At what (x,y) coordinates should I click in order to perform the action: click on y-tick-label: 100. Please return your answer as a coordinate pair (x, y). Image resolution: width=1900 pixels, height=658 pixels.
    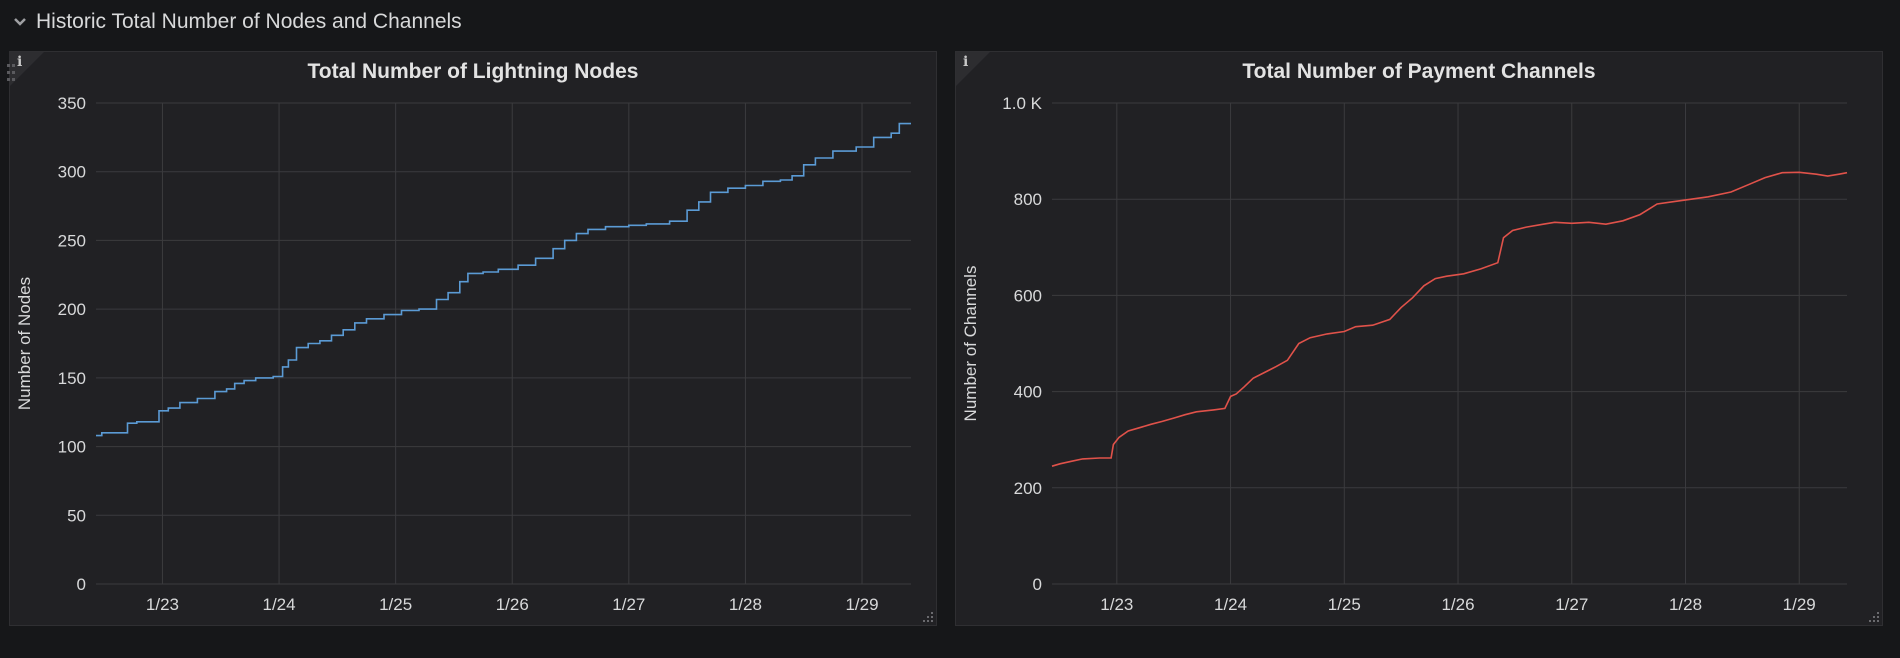
    Looking at the image, I should click on (72, 447).